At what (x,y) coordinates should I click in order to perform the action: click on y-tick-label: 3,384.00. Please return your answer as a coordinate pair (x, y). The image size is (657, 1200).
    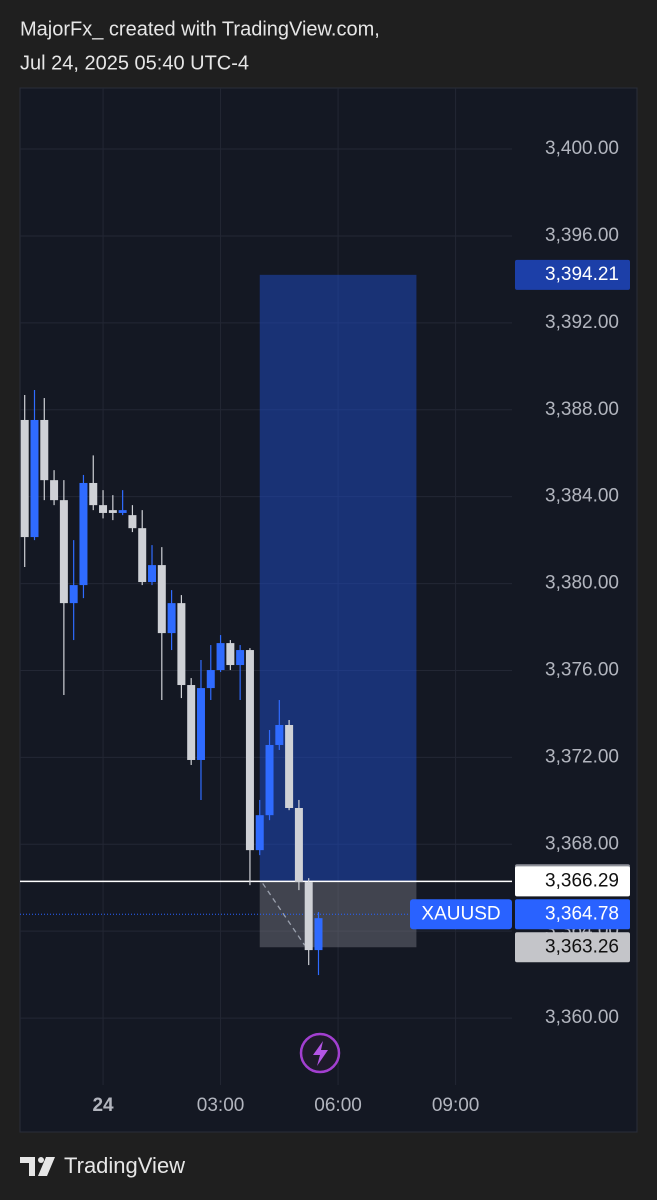
    Looking at the image, I should click on (582, 496).